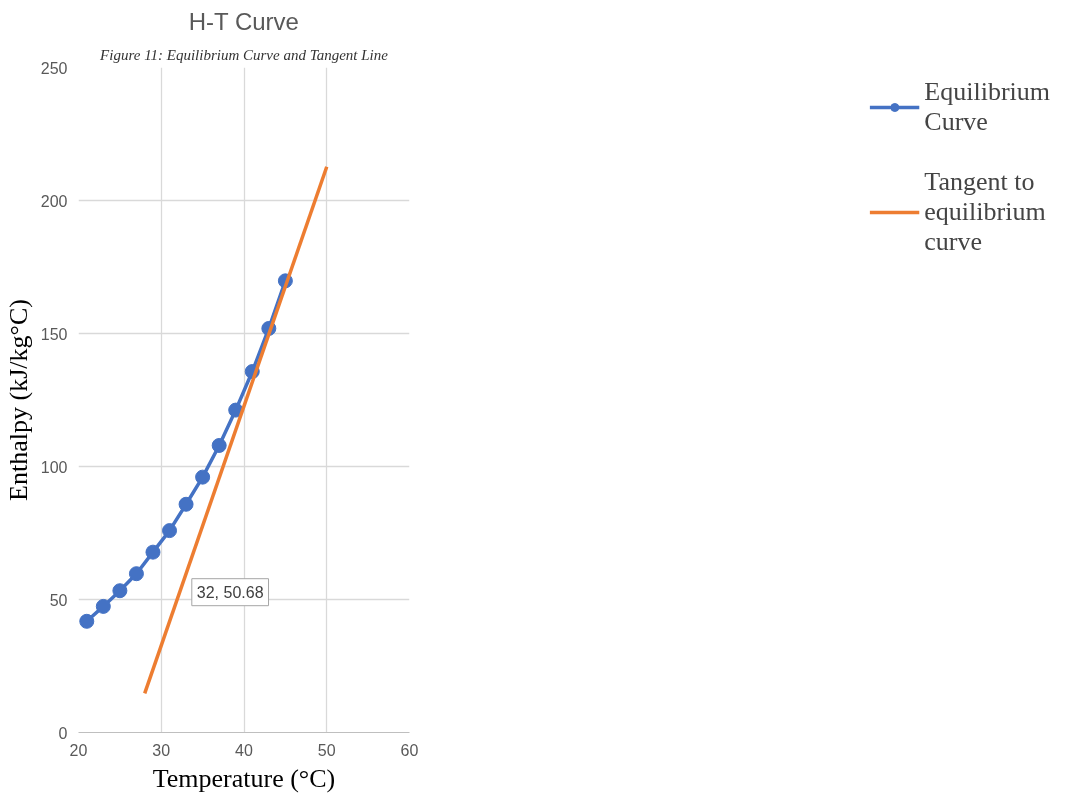  I want to click on x-tick-label: 20, so click(78, 750).